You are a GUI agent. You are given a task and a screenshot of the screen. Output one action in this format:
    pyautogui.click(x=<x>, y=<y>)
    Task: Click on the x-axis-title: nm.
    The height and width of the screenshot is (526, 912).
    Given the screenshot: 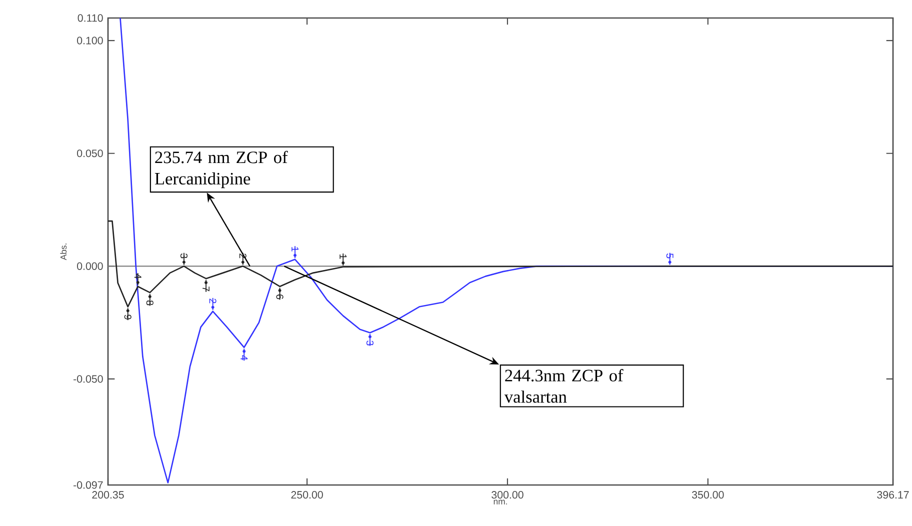 What is the action you would take?
    pyautogui.click(x=500, y=502)
    